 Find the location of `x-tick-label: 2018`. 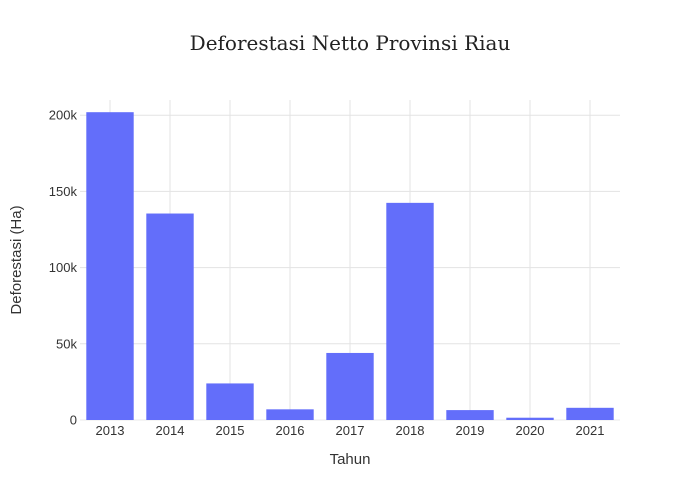

x-tick-label: 2018 is located at coordinates (410, 430).